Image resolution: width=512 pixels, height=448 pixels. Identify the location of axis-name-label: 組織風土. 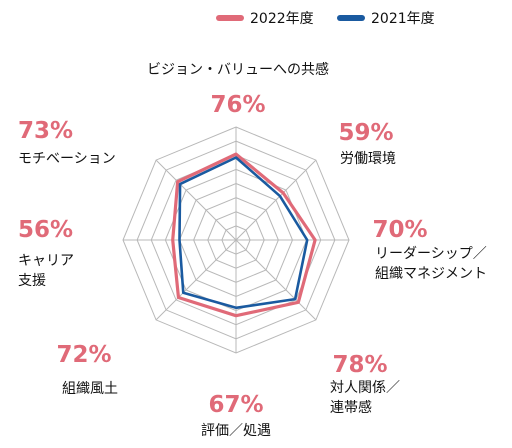
(90, 389).